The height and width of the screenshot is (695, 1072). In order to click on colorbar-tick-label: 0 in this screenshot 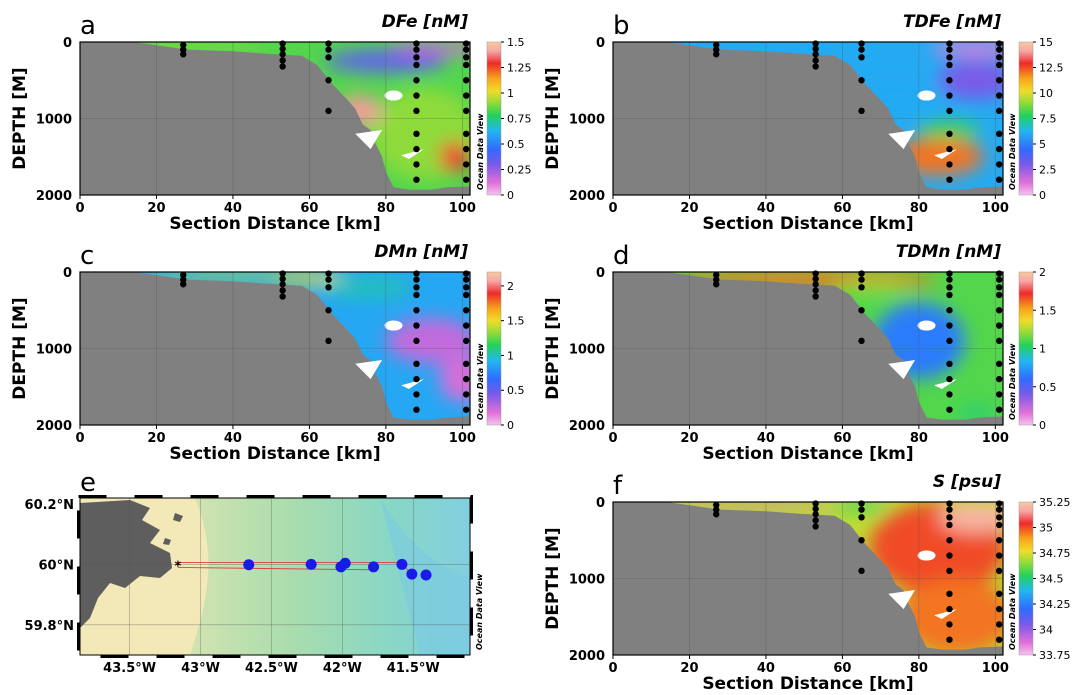, I will do `click(1042, 425)`.